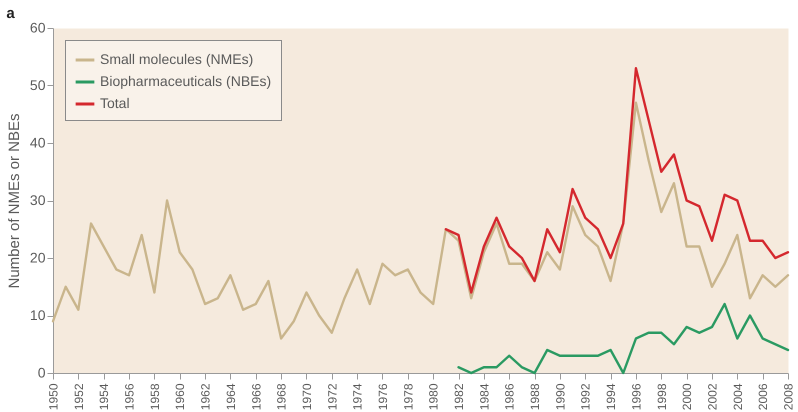 The height and width of the screenshot is (412, 798). I want to click on x-tick-label: 1988, so click(535, 396).